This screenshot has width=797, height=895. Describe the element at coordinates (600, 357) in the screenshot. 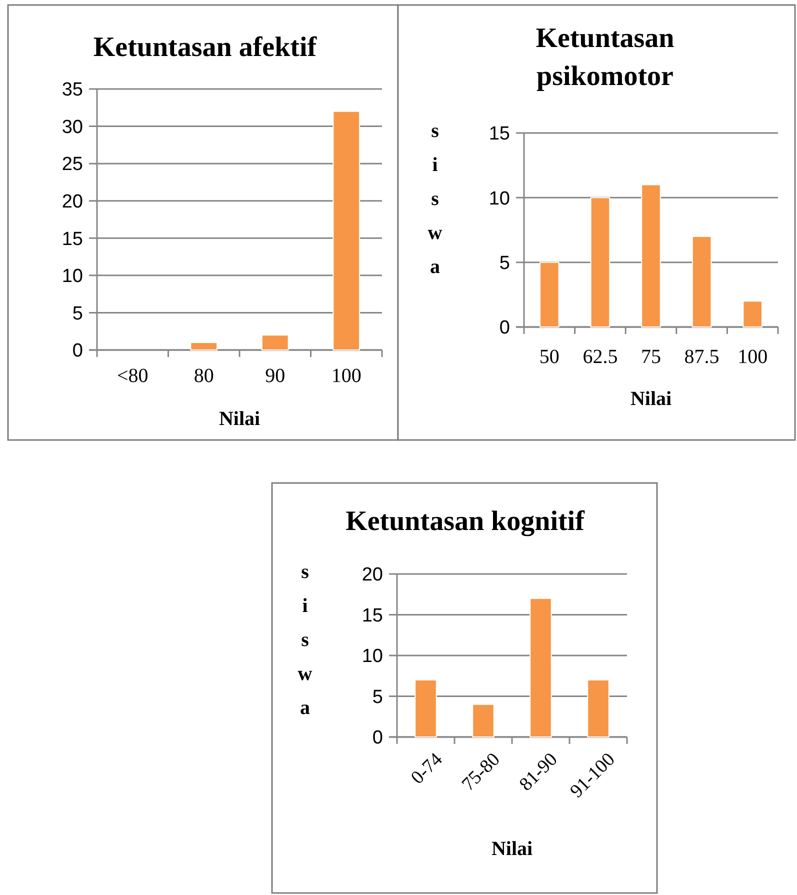

I see `x-tick-label: 62.5` at that location.